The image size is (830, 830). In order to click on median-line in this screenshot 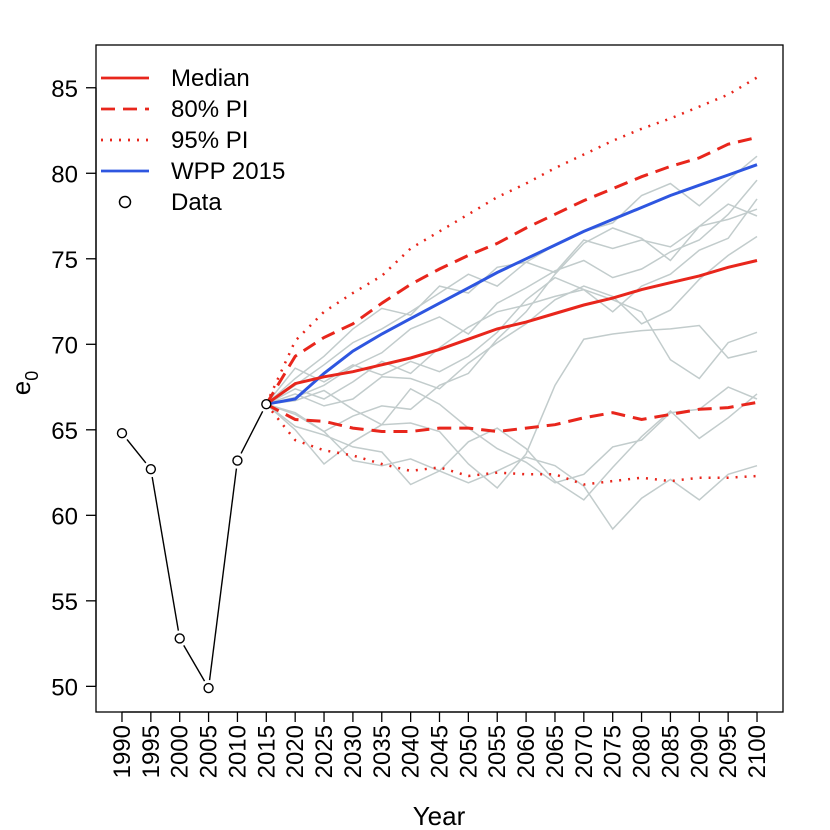, I will do `click(511, 332)`.